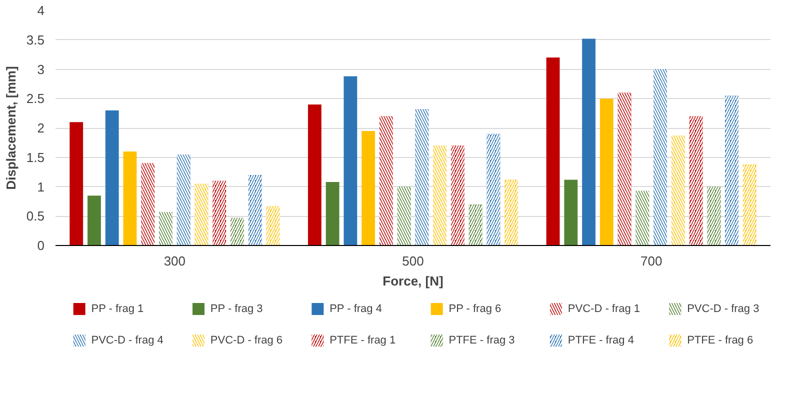 Image resolution: width=790 pixels, height=412 pixels. I want to click on y-tick-label: 0.5, so click(35, 216).